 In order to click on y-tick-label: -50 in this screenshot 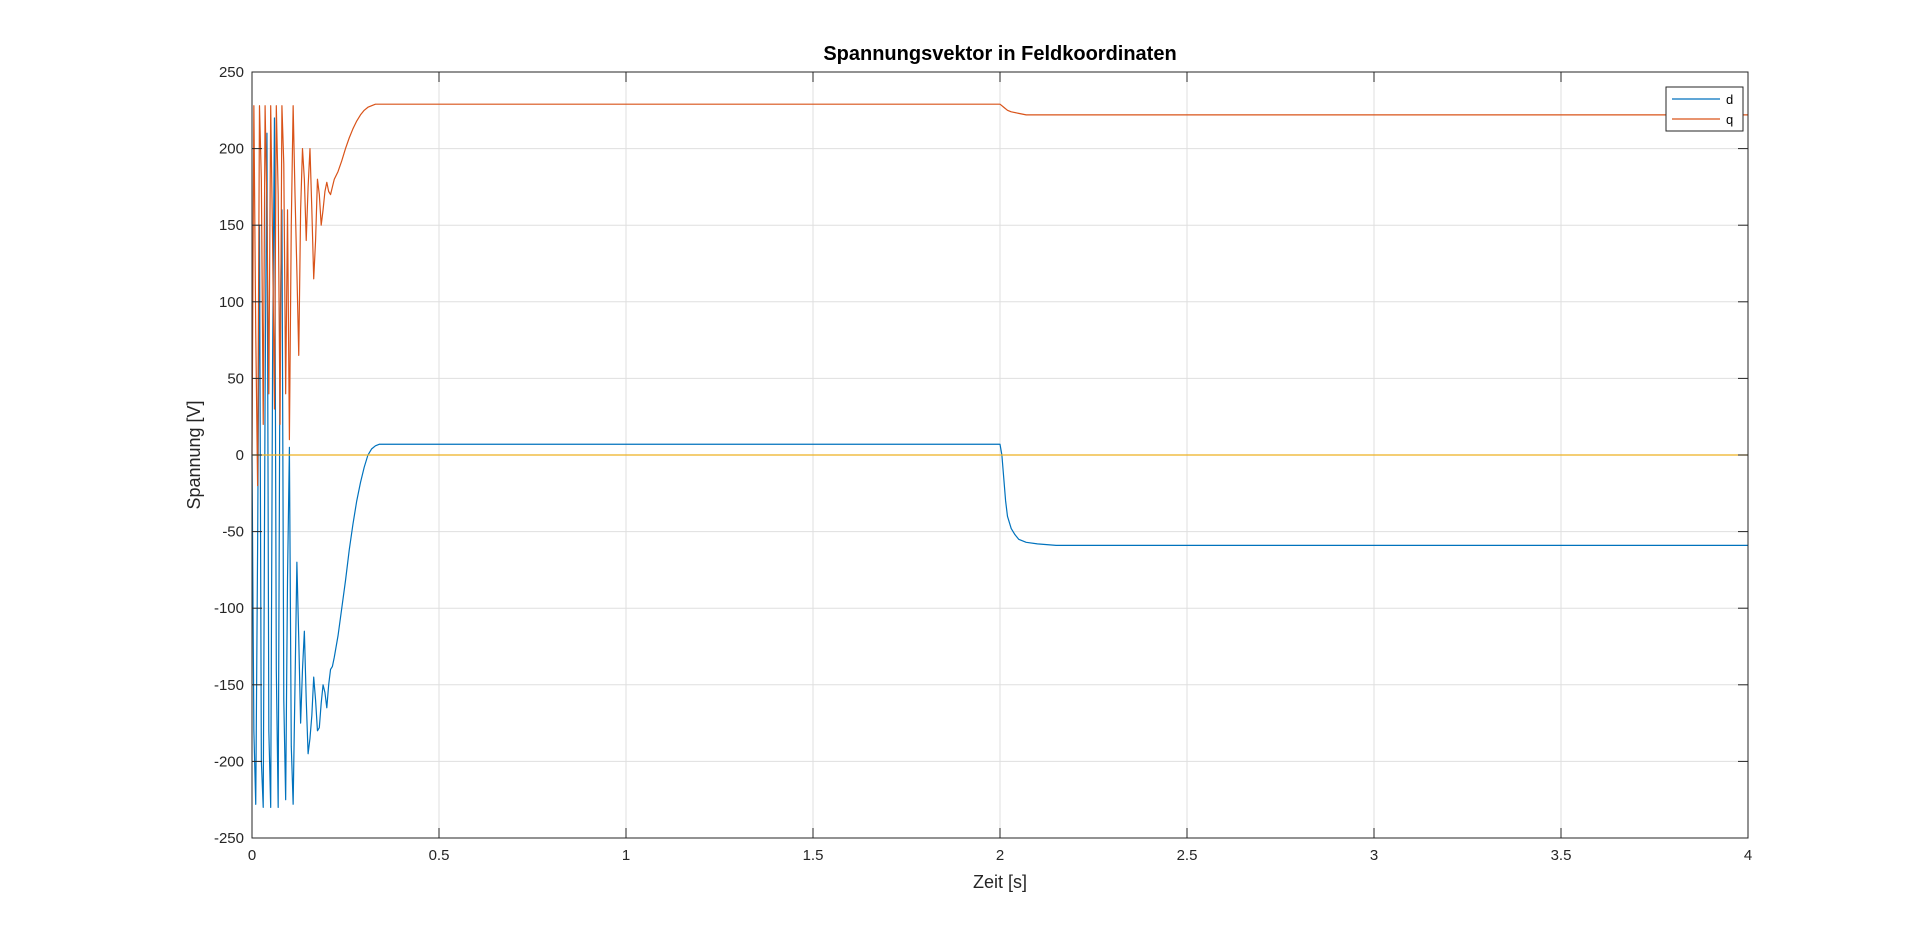, I will do `click(233, 532)`.